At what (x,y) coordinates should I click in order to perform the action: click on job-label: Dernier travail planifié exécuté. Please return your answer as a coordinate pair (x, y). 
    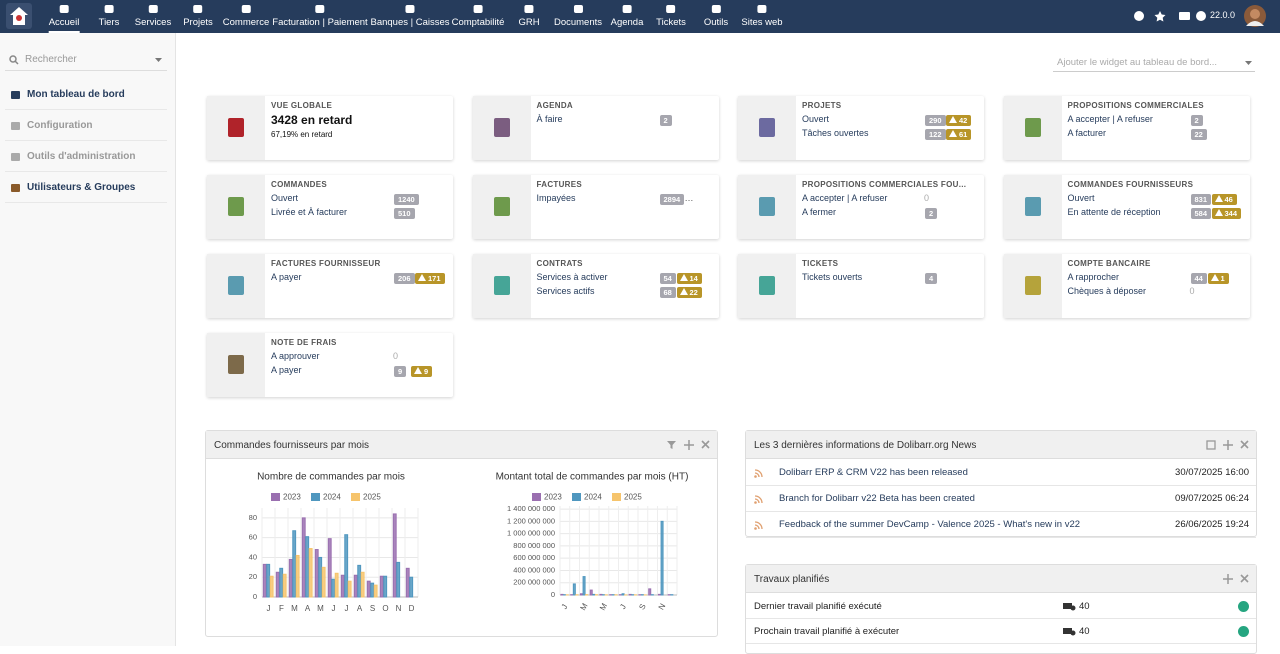
    Looking at the image, I should click on (818, 606).